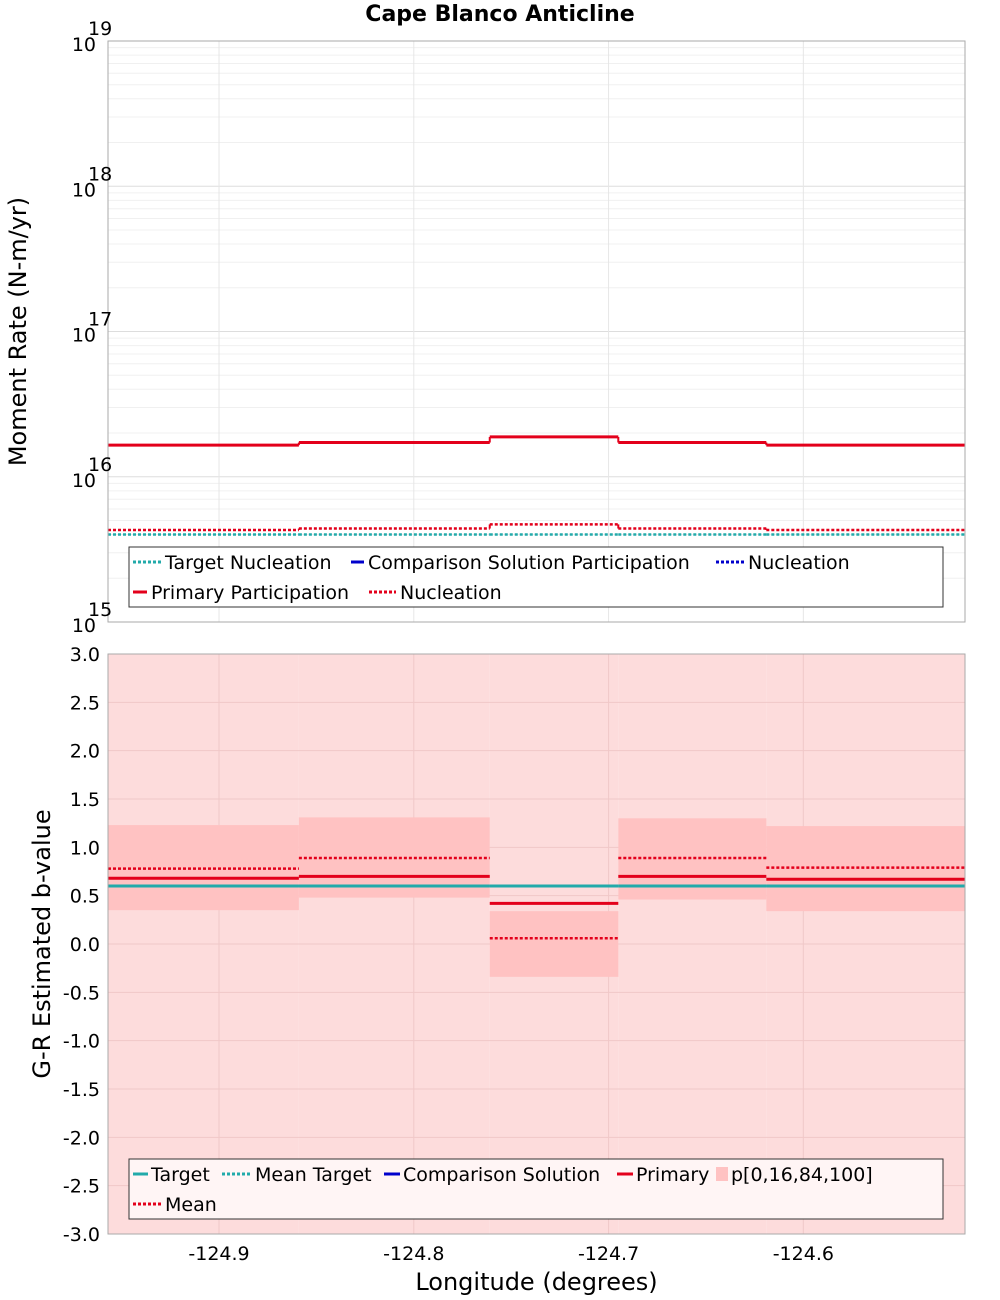 The image size is (1000, 1300). Describe the element at coordinates (85, 800) in the screenshot. I see `bottom-ytick-label: 1.5` at that location.